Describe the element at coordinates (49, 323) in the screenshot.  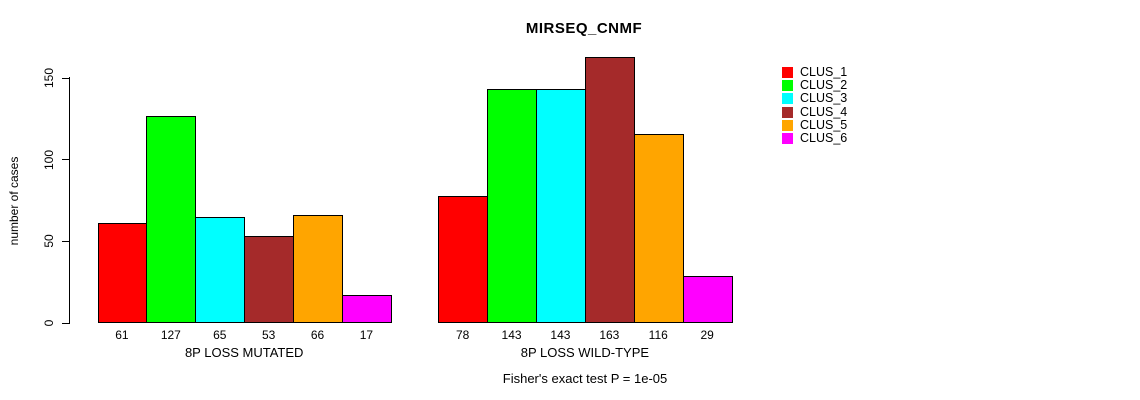
I see `y-tick-label: 0` at that location.